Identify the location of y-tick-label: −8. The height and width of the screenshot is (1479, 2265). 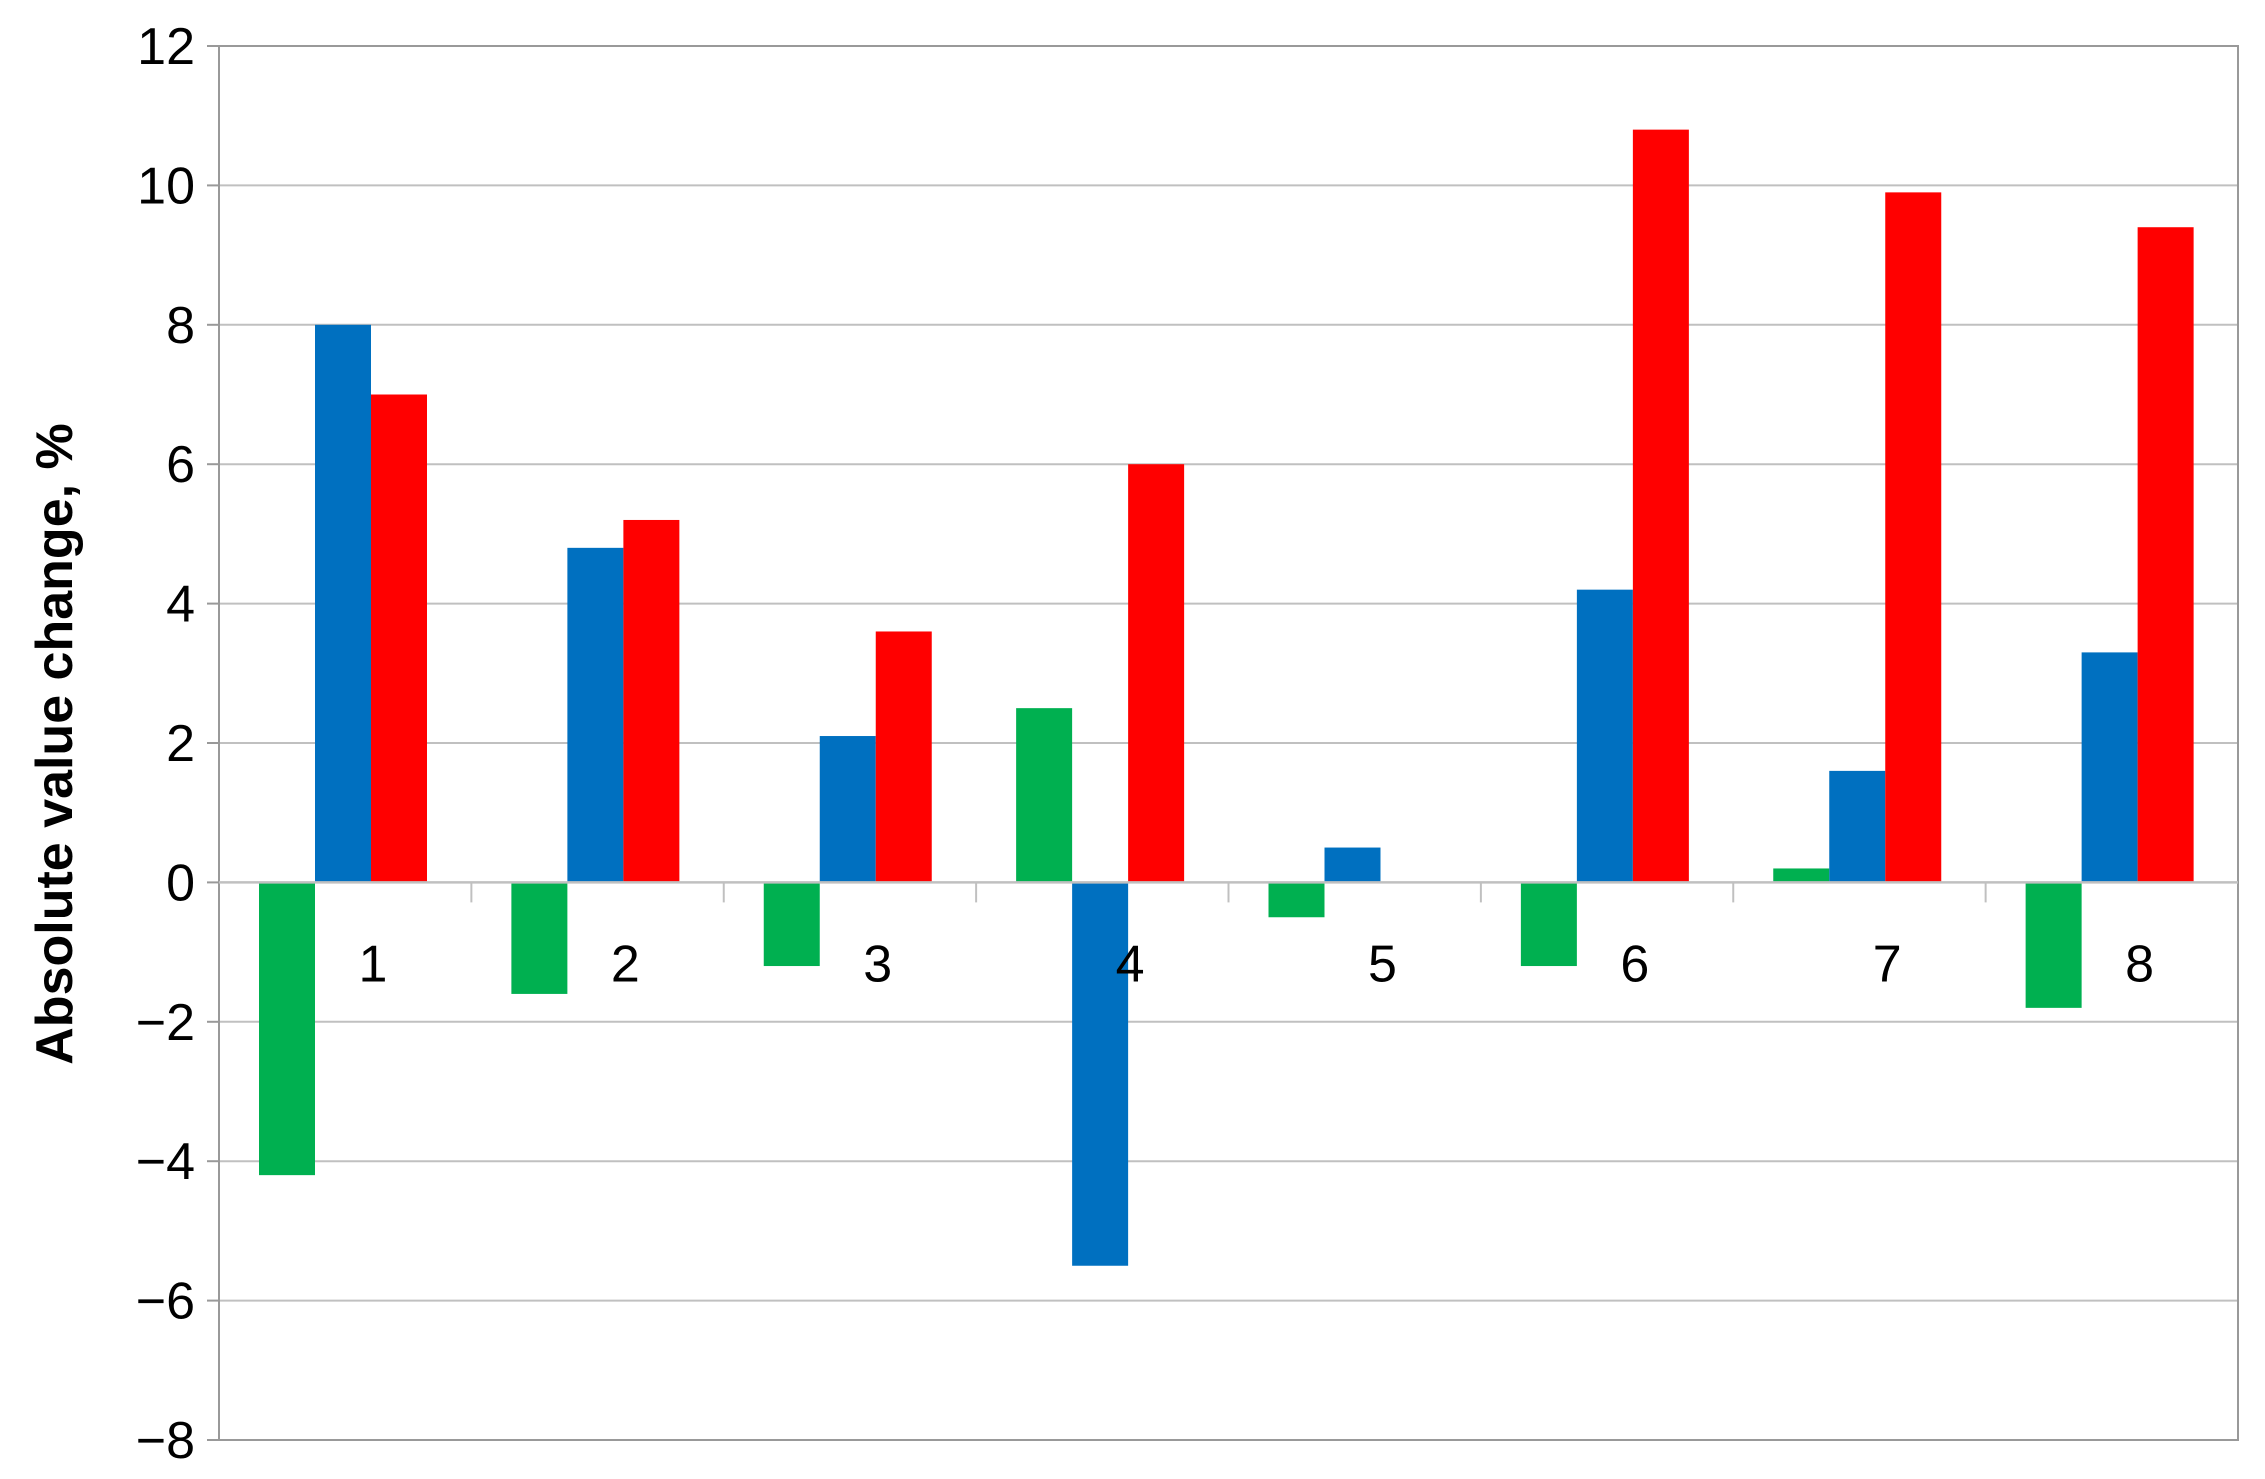
(165, 1441).